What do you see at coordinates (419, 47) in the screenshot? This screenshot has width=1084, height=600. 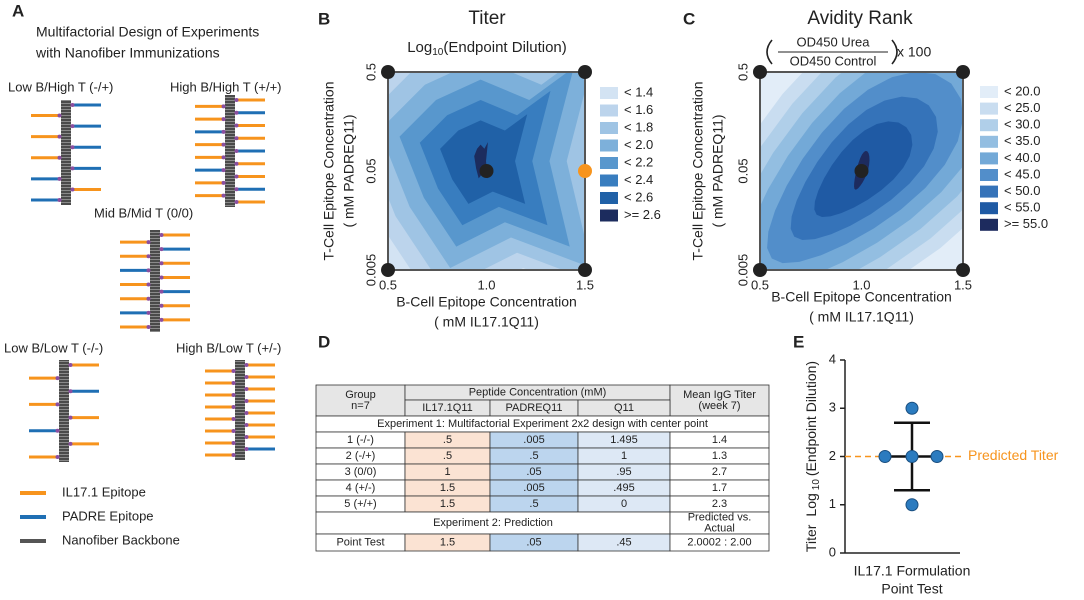 I see `subtitle-part: Log` at bounding box center [419, 47].